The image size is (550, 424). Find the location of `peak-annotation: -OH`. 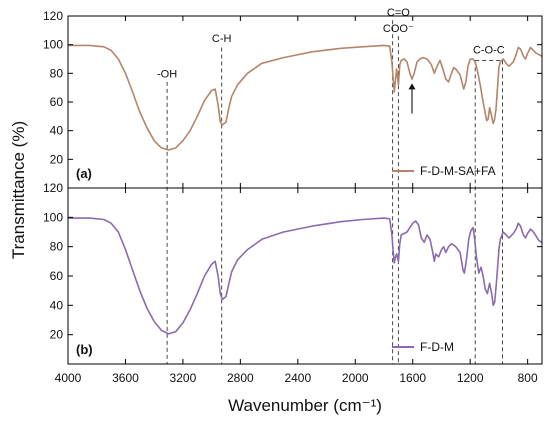

peak-annotation: -OH is located at coordinates (167, 75).